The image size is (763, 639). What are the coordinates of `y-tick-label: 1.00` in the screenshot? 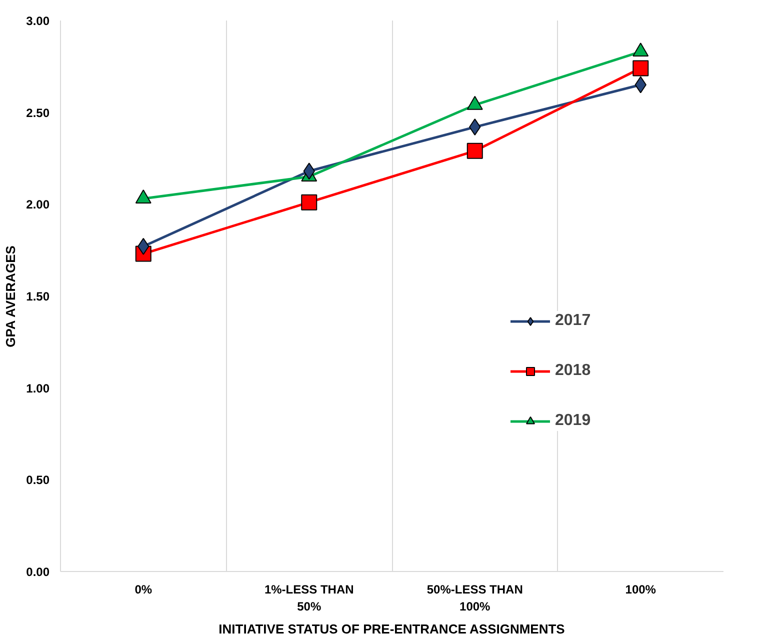 It's located at (38, 388).